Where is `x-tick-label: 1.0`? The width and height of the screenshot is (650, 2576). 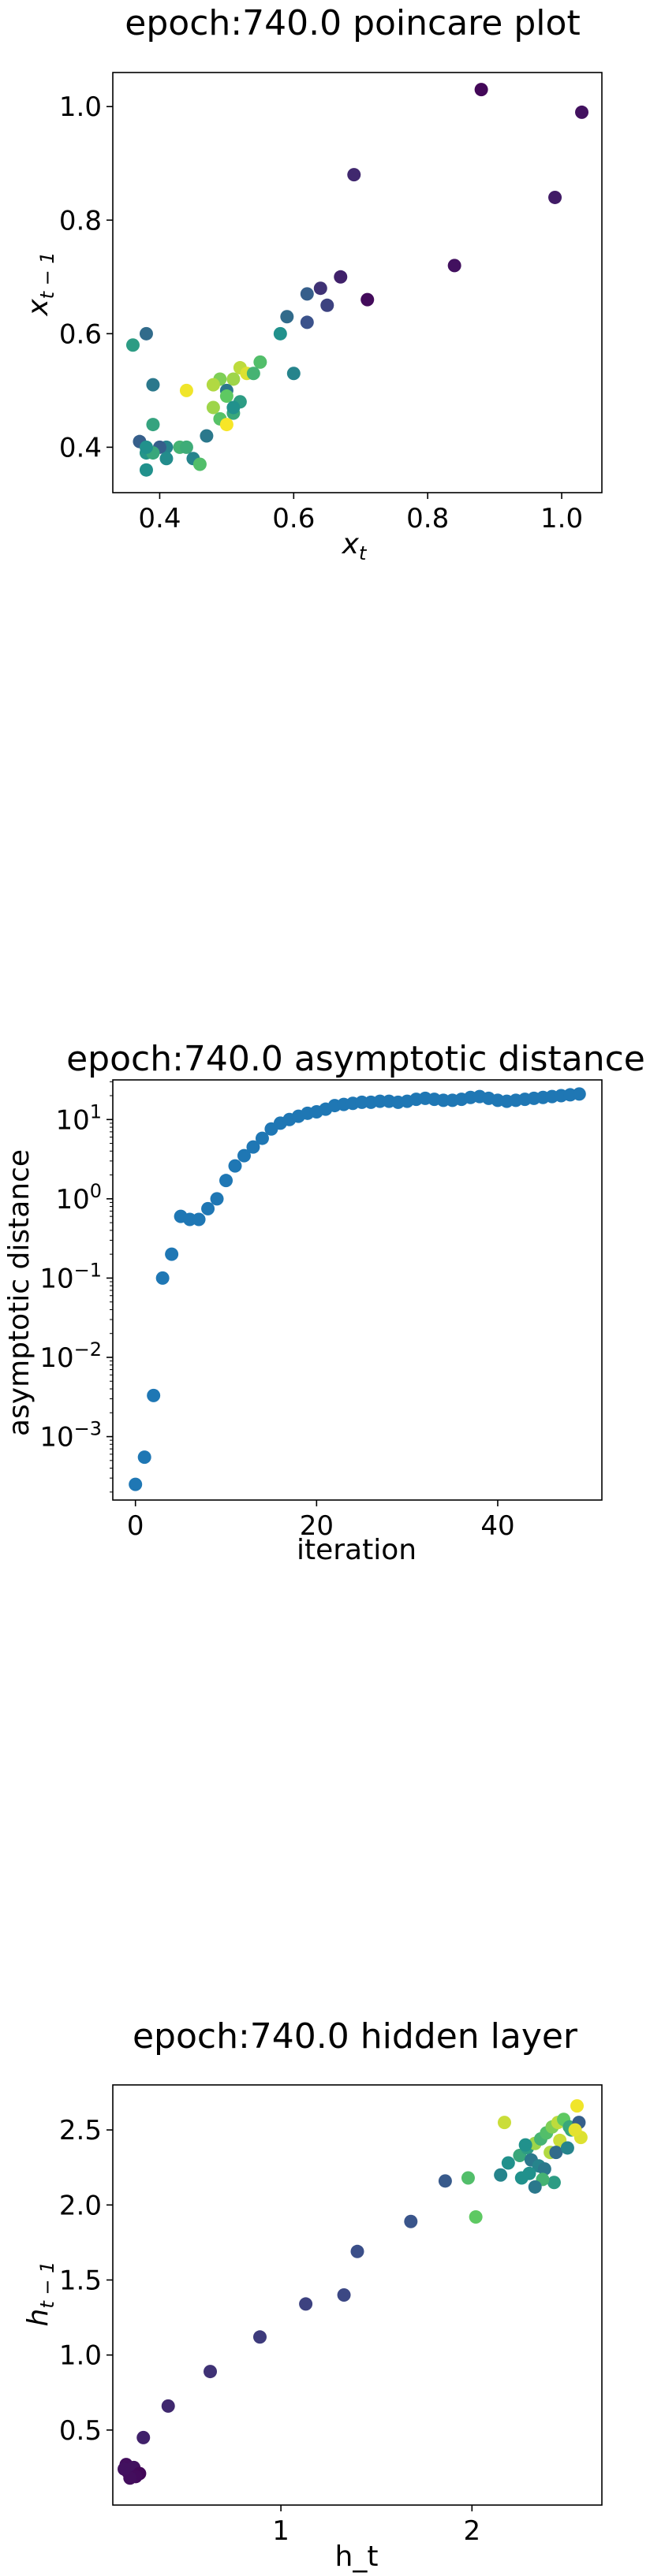
x-tick-label: 1.0 is located at coordinates (561, 518).